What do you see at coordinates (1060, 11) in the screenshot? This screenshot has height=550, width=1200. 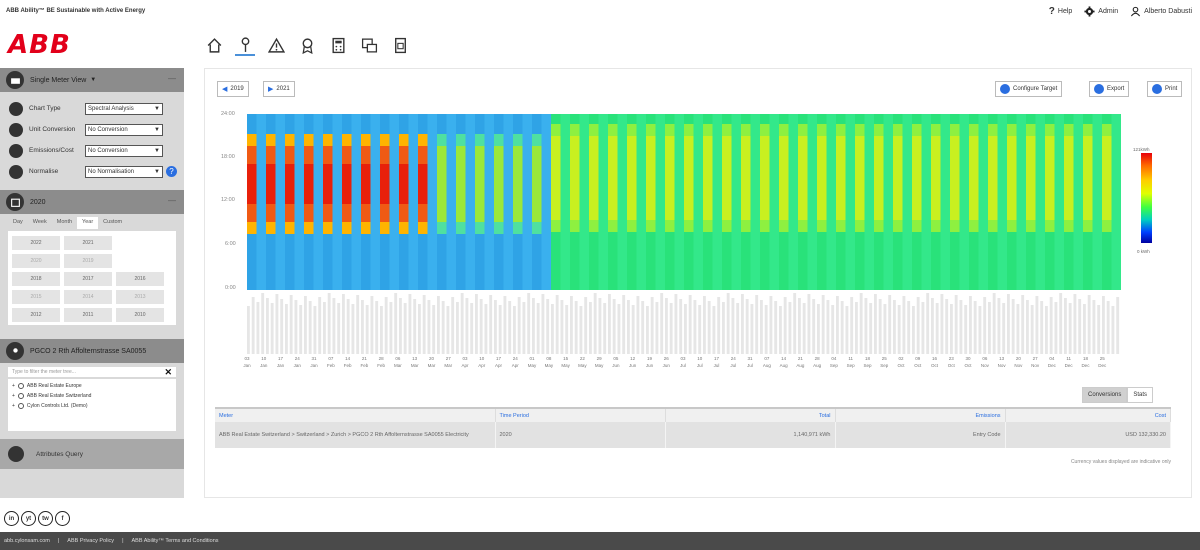 I see `help-link: ? Help` at bounding box center [1060, 11].